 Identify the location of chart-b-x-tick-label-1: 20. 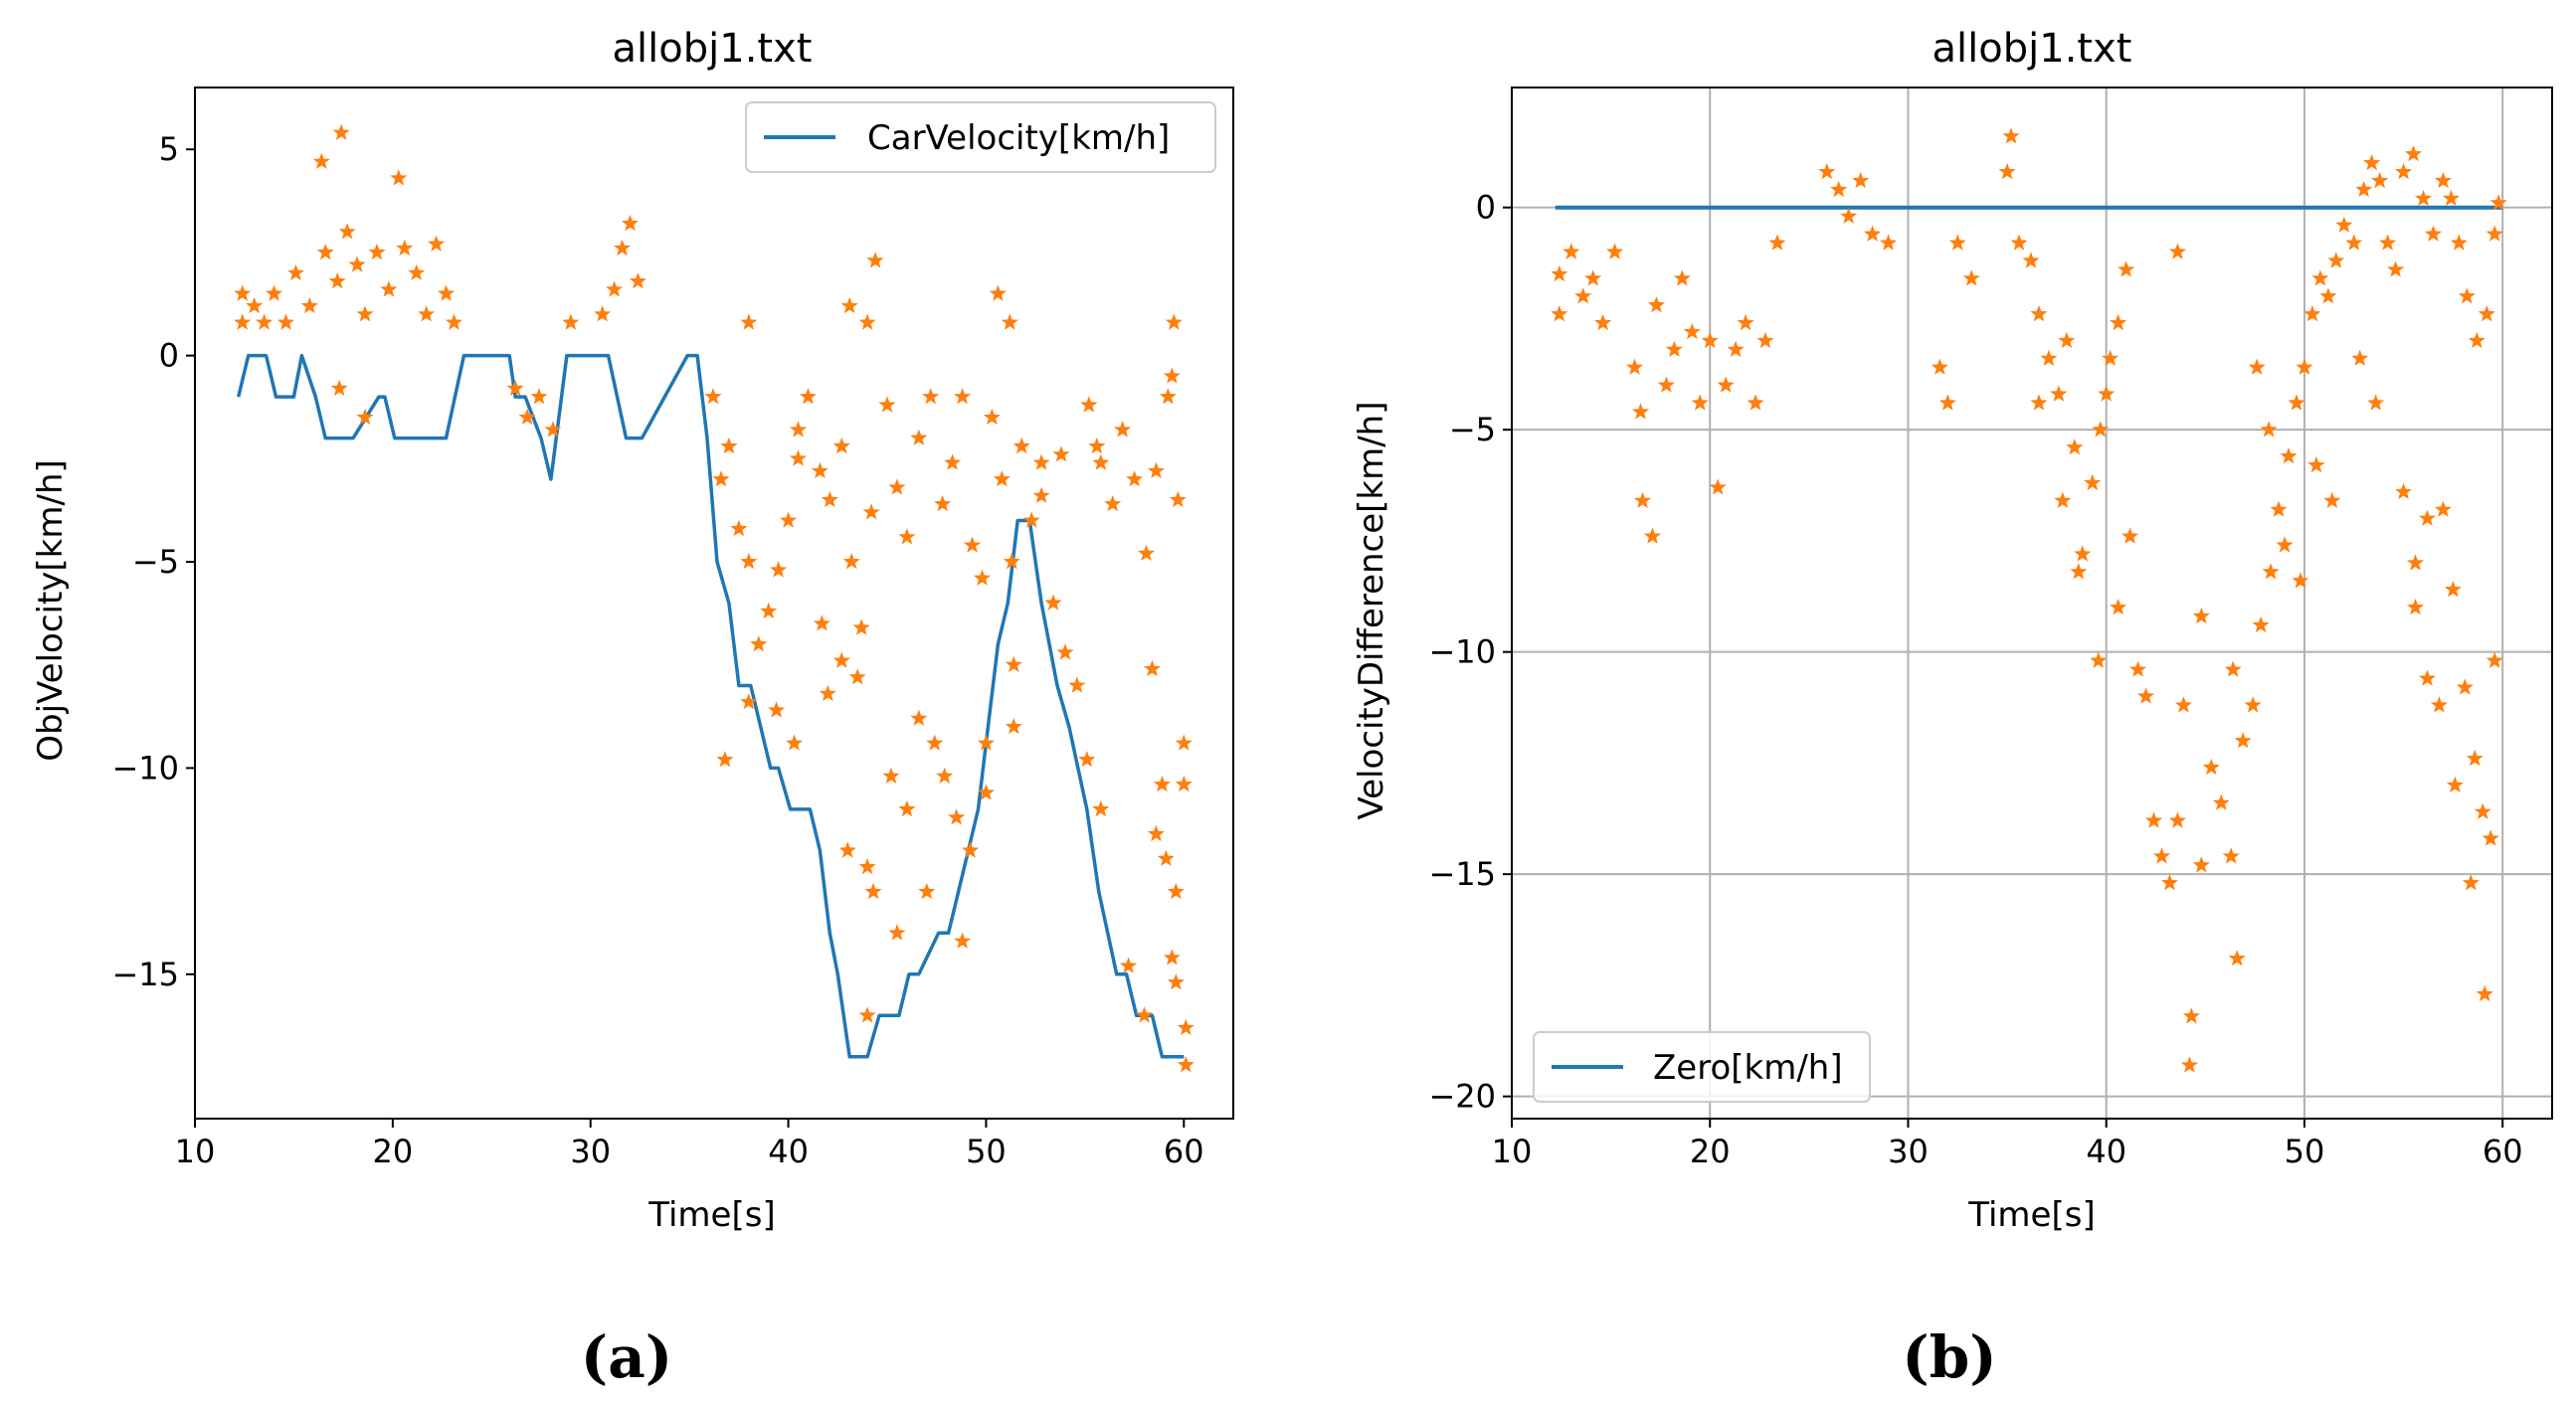
(1710, 1151).